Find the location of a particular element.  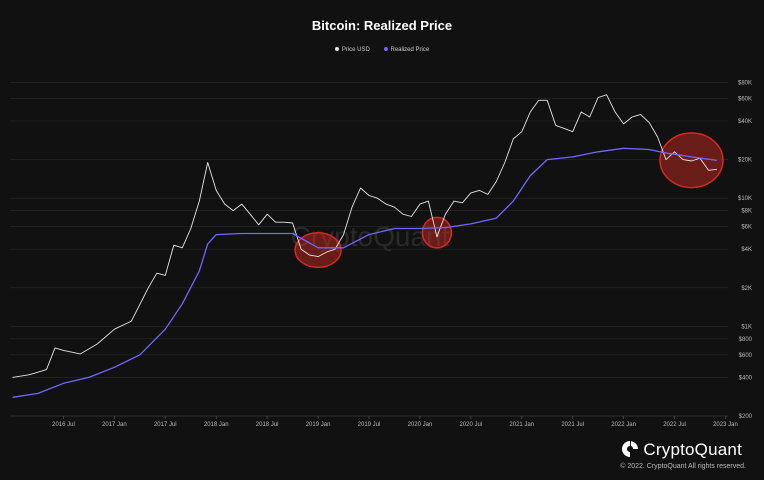

y-tick-label: $60K is located at coordinates (745, 99).